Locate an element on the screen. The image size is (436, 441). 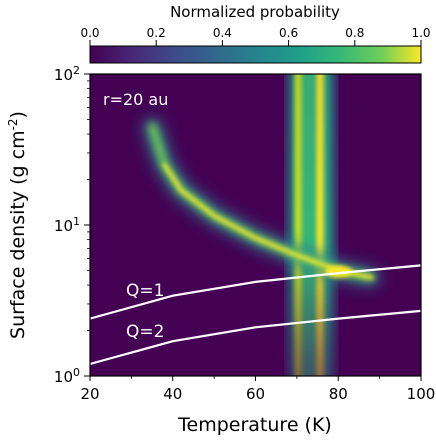
x-tick-label: 40 is located at coordinates (172, 394).